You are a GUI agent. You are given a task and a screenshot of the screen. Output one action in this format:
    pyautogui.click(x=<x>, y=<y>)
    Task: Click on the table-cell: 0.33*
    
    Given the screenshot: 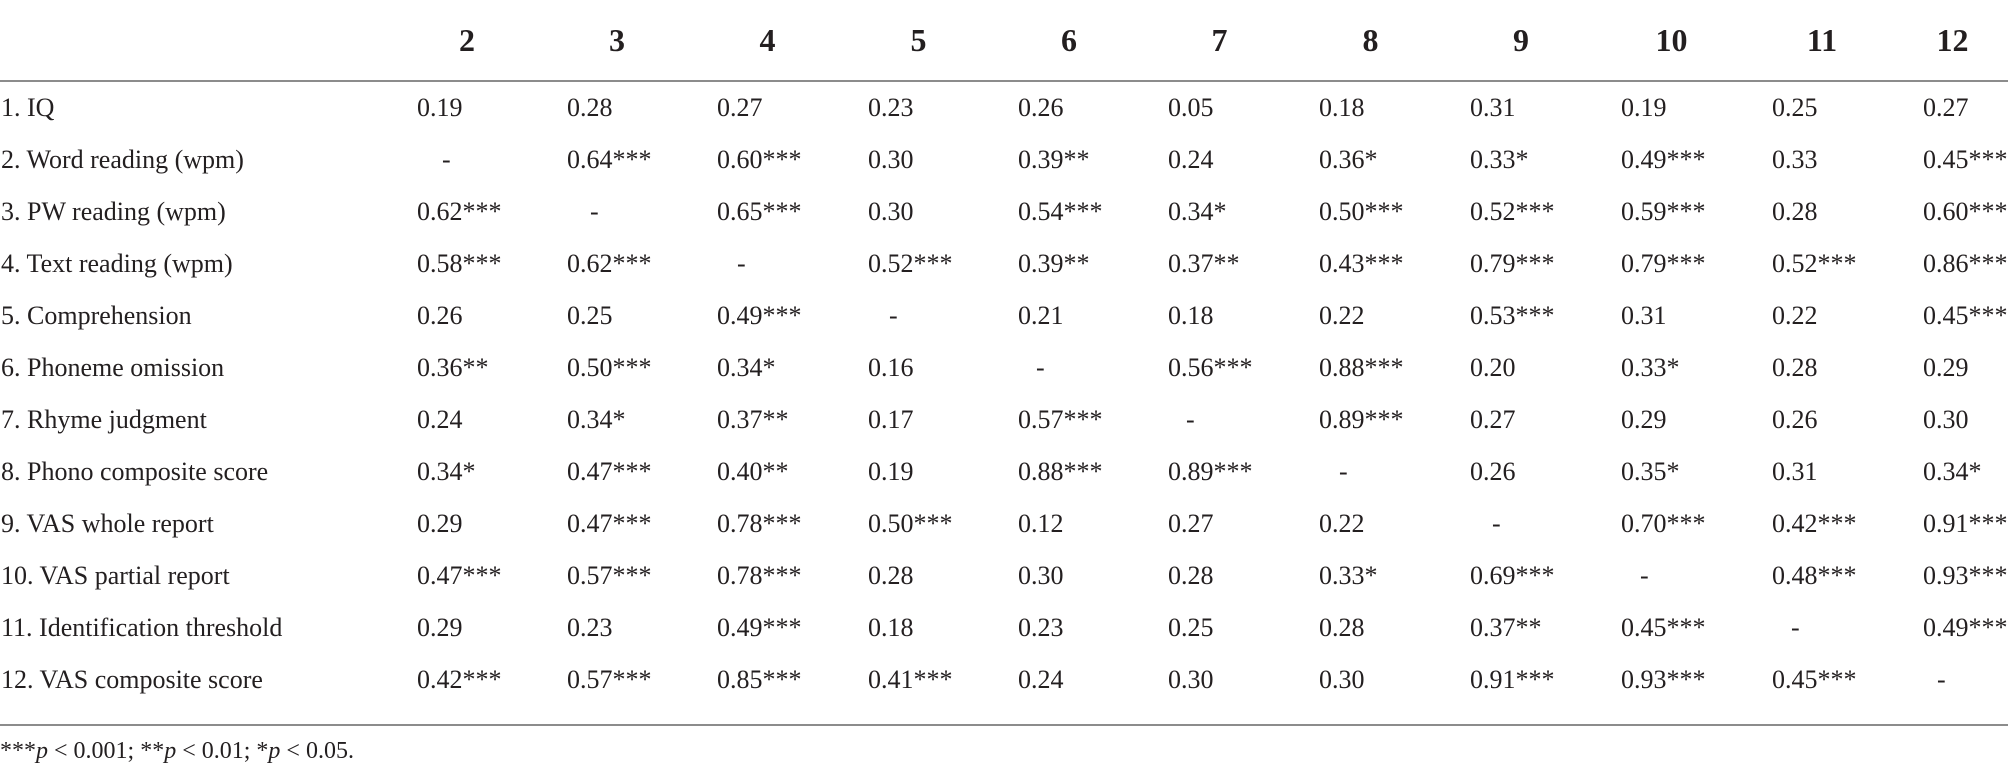 What is the action you would take?
    pyautogui.click(x=1671, y=368)
    